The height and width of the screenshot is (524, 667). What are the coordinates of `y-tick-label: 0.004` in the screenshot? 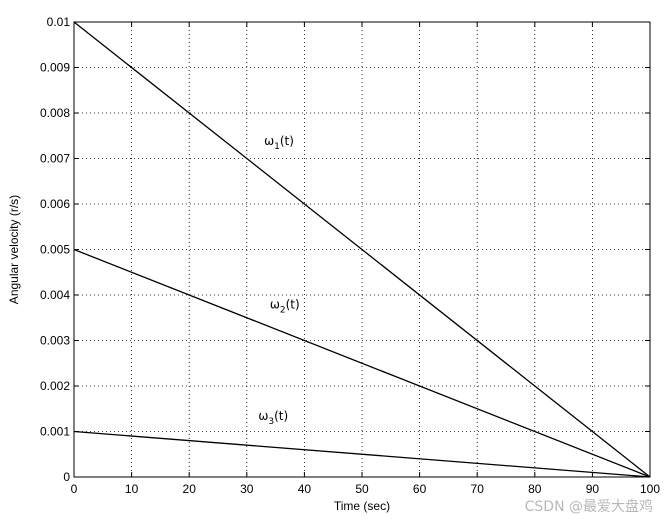 It's located at (55, 295).